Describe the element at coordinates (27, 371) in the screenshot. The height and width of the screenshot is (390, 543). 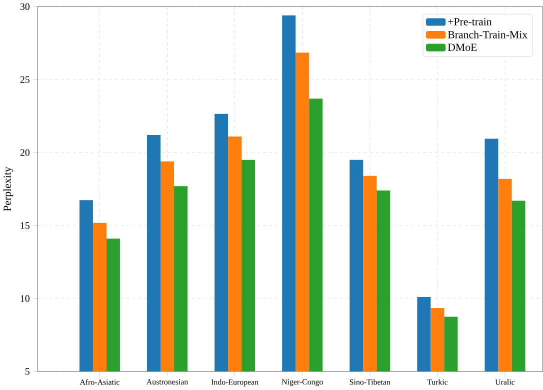
I see `y-tick-label: 5` at that location.